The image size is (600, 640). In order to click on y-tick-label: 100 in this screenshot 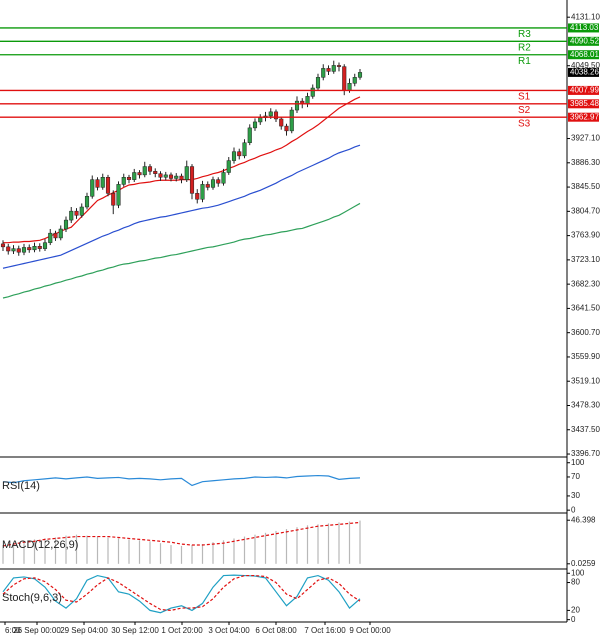, I will do `click(578, 572)`.